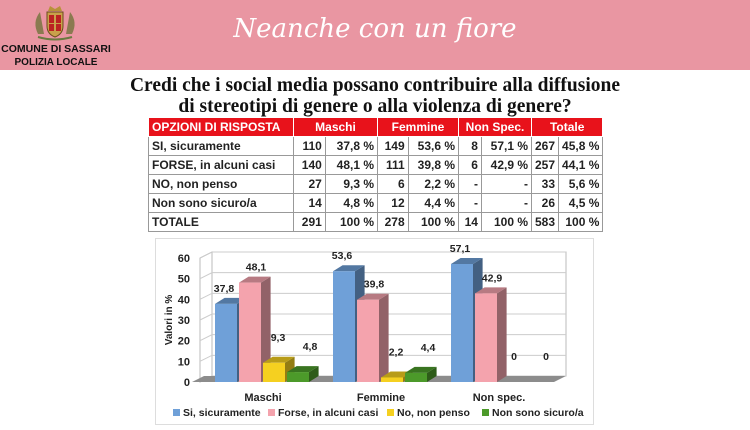  What do you see at coordinates (184, 342) in the screenshot?
I see `y-tick-label: 20` at bounding box center [184, 342].